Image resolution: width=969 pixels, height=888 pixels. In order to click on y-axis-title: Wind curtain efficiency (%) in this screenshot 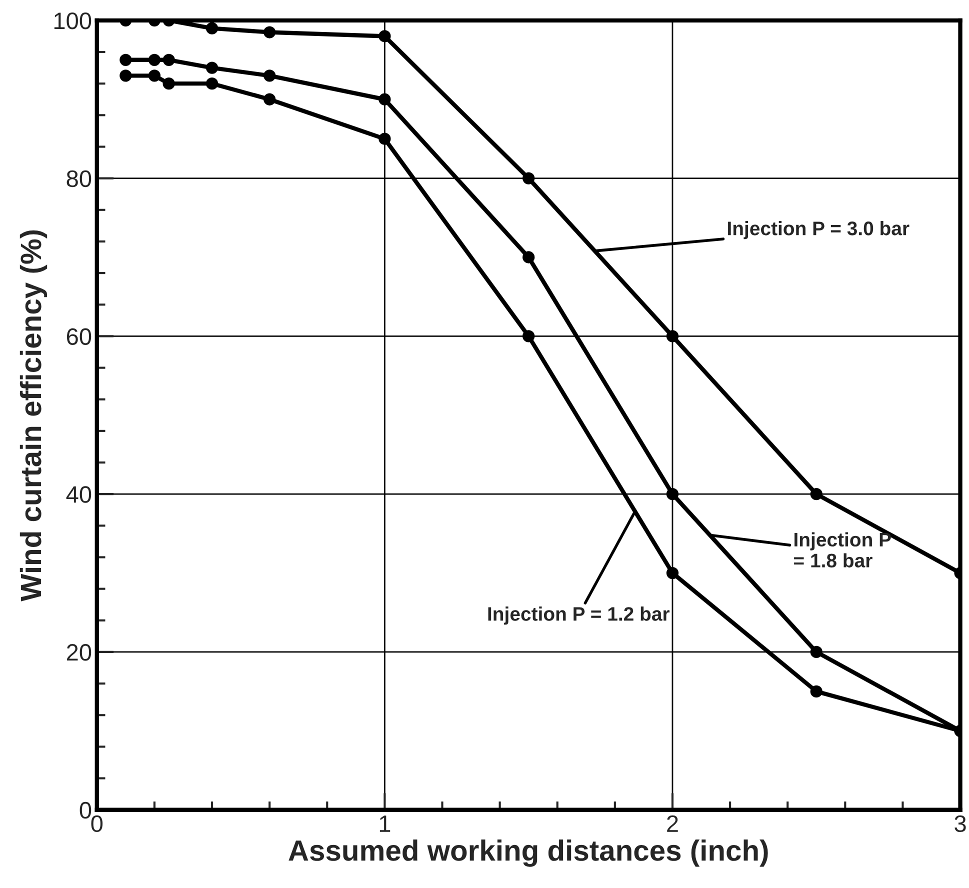, I will do `click(34, 416)`.